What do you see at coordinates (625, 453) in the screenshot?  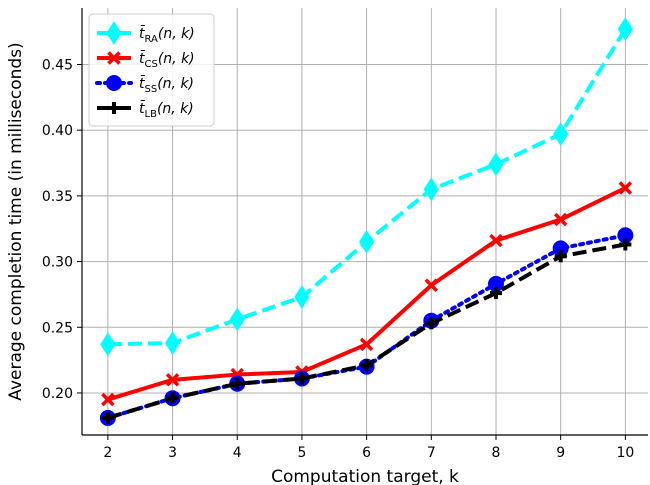 I see `x-tick-label: 10` at bounding box center [625, 453].